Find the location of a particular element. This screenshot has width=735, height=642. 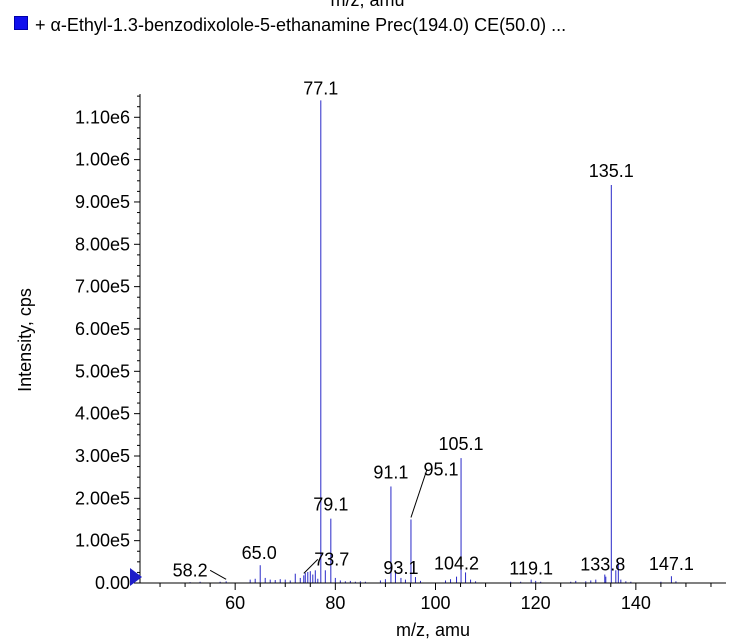

y-tick-label: 1.10e6 is located at coordinates (102, 117).